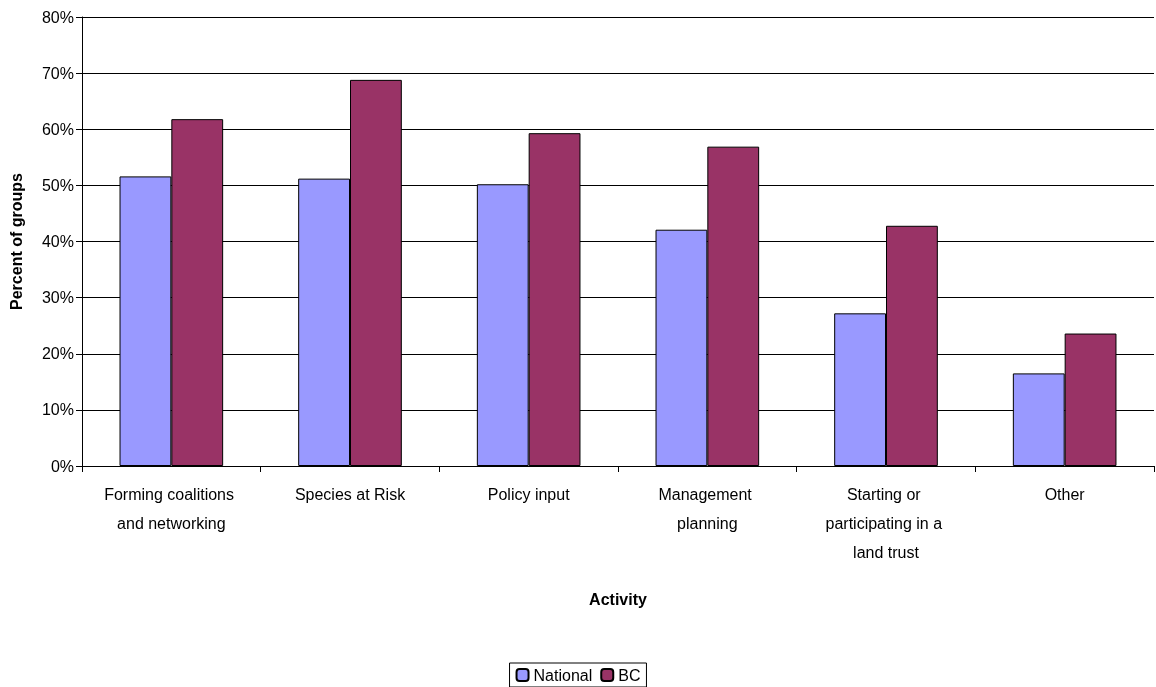  What do you see at coordinates (171, 509) in the screenshot?
I see `x-tick-label: Forming coalitions and networking` at bounding box center [171, 509].